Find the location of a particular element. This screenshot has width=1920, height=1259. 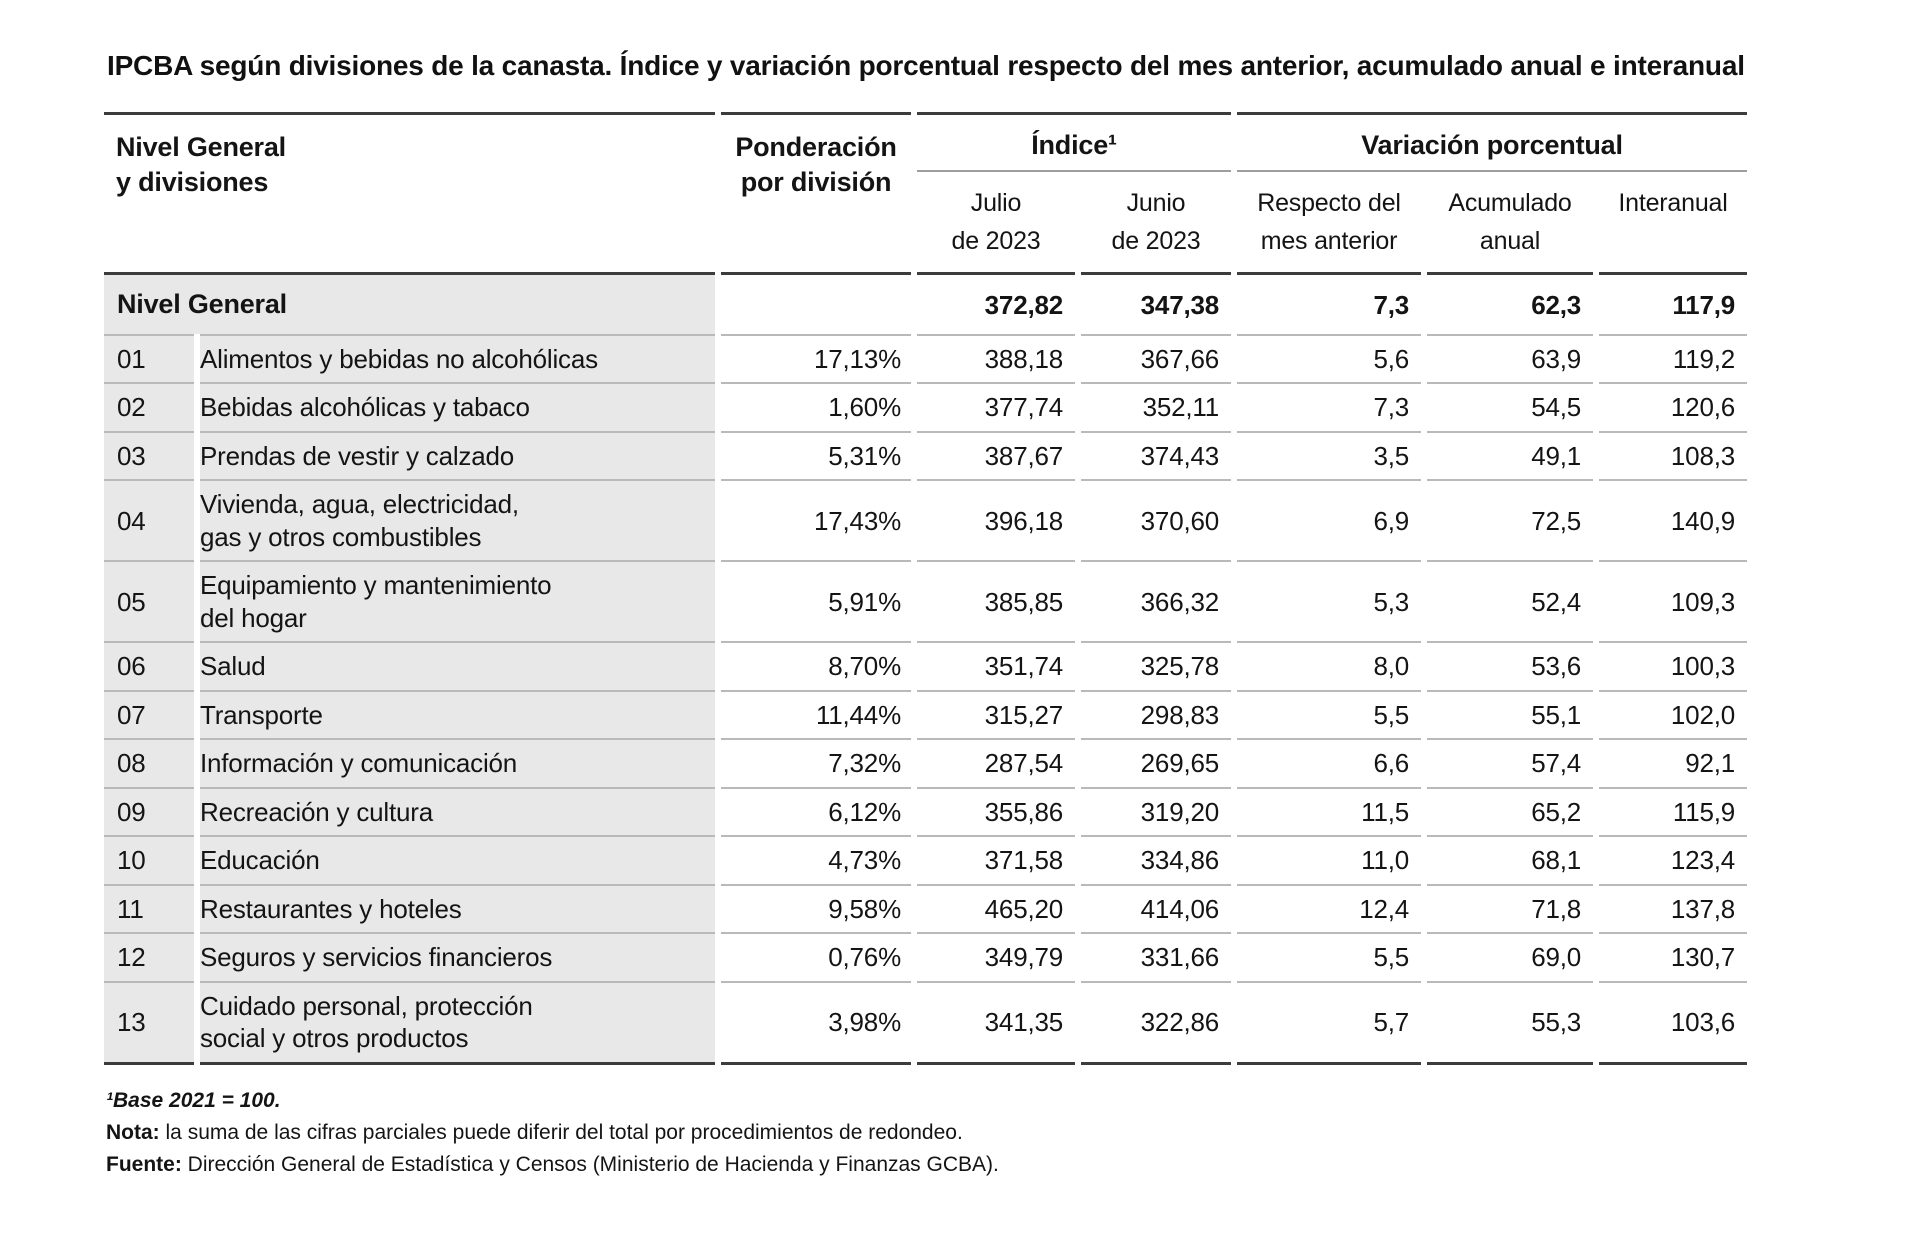

cell-division-name: Seguros y servicios financieros is located at coordinates (457, 956).